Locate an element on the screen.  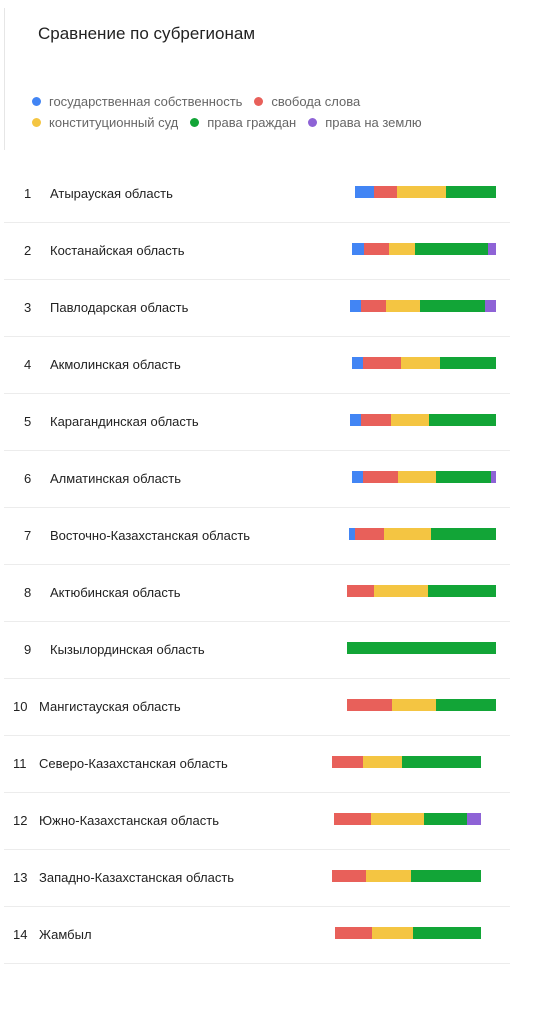
table-row: 8 Актюбинская область is located at coordinates (257, 593).